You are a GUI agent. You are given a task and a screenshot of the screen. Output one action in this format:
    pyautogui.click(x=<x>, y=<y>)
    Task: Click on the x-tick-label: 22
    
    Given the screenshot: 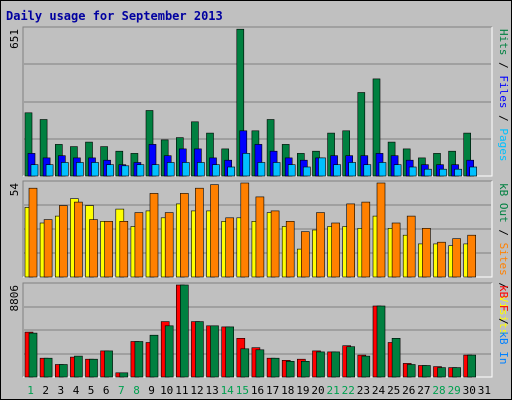 What is the action you would take?
    pyautogui.click(x=348, y=390)
    